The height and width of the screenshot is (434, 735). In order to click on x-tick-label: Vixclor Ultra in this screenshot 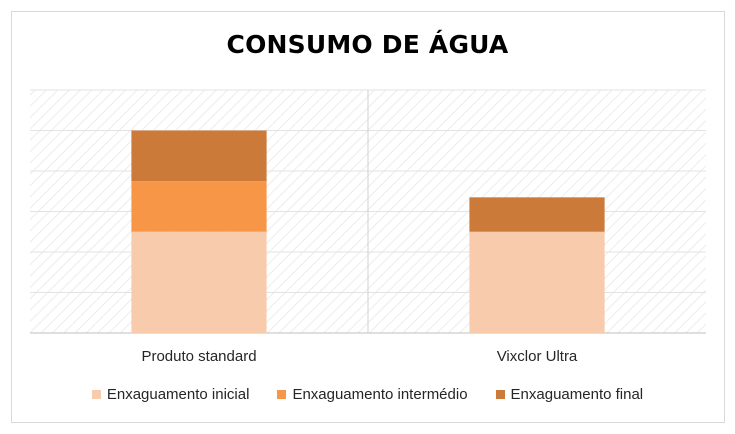, I will do `click(537, 356)`.